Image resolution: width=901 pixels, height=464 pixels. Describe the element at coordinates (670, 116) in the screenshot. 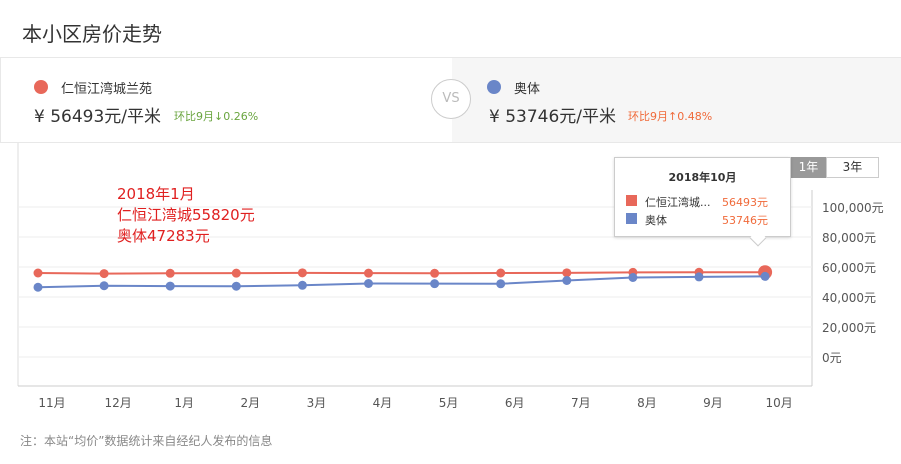

I see `compare-b-change: 环比9月↑0.48%` at that location.